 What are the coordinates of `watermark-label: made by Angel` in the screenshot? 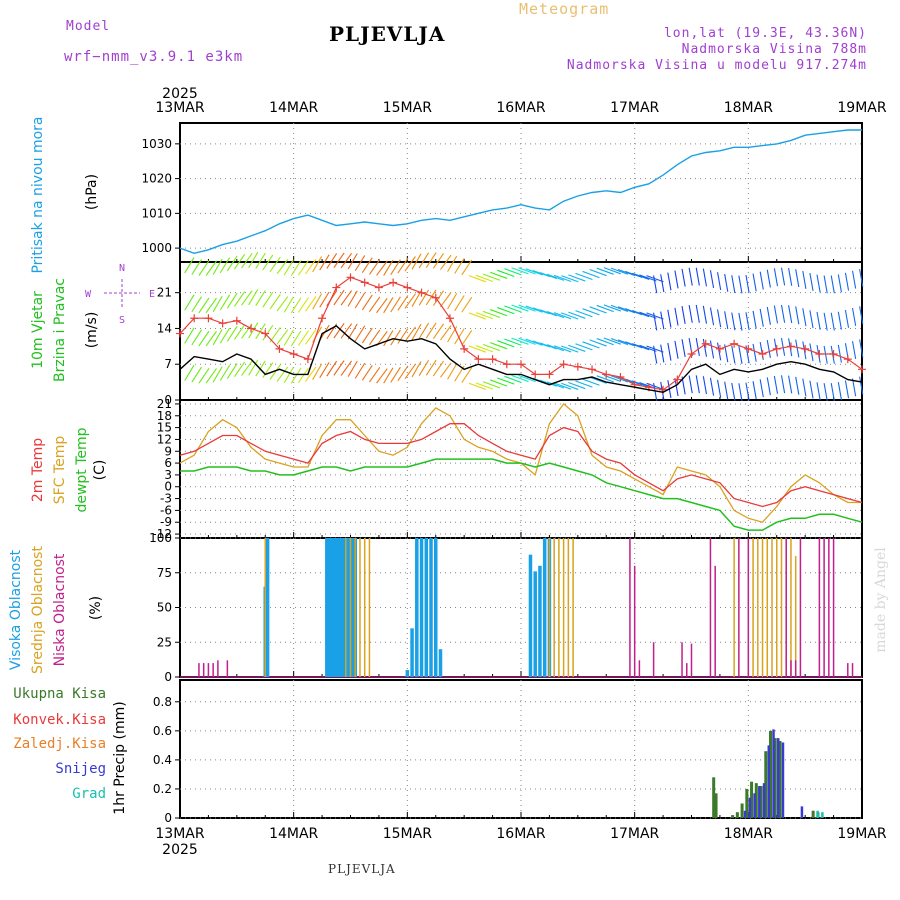 It's located at (881, 600).